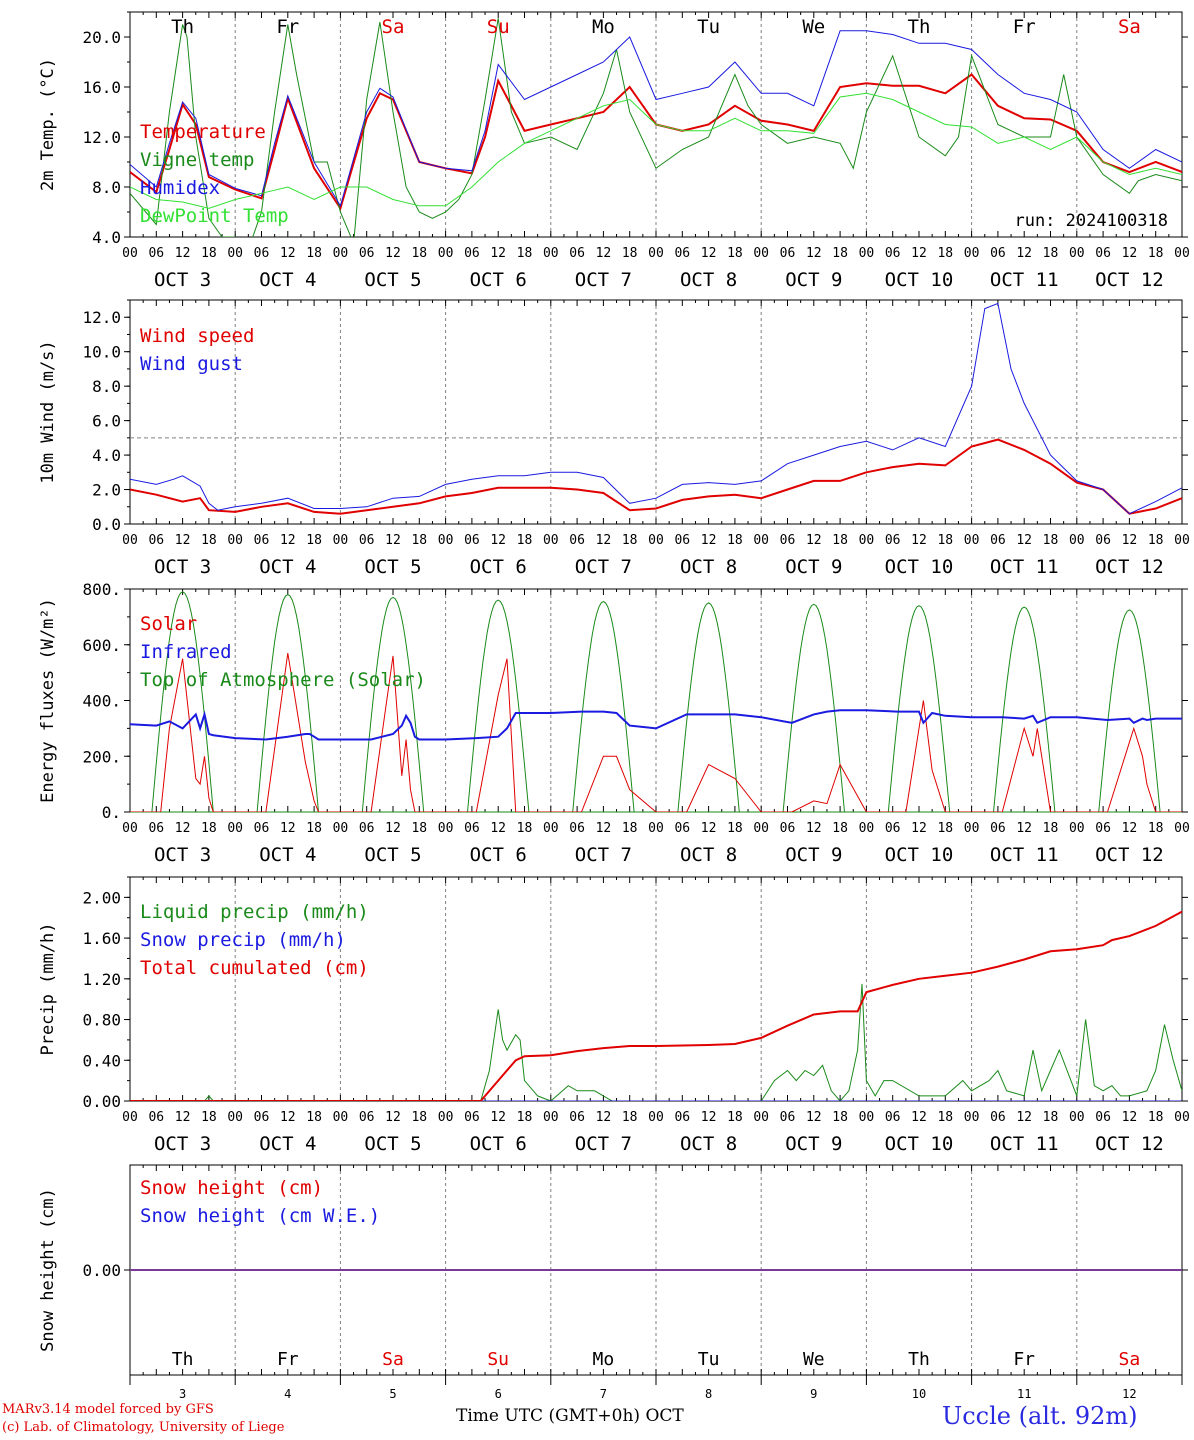 This screenshot has height=1440, width=1194. What do you see at coordinates (260, 1216) in the screenshot?
I see `legend-entry: Snow height (cm W.E.)` at bounding box center [260, 1216].